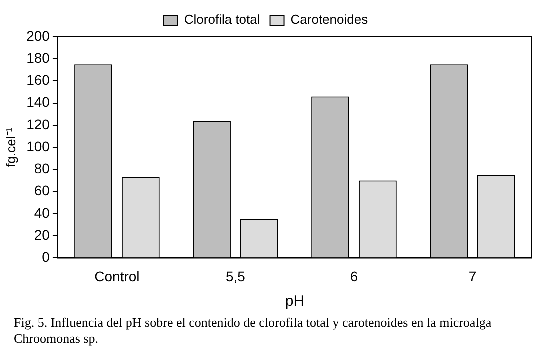 The width and height of the screenshot is (544, 355). What do you see at coordinates (236, 276) in the screenshot?
I see `x-tick-label: 5,5` at bounding box center [236, 276].